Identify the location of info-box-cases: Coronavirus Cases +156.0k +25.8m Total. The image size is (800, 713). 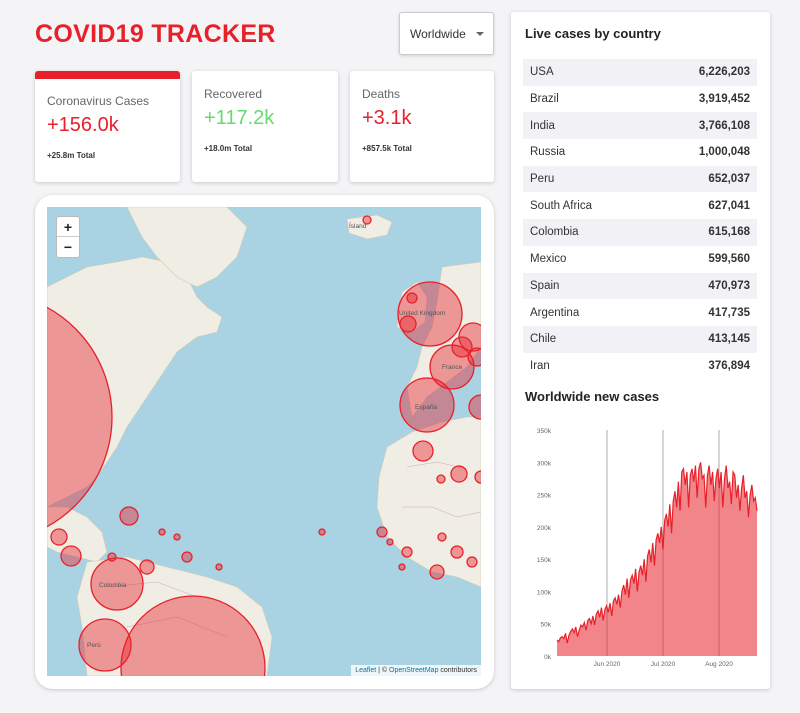
(107, 126).